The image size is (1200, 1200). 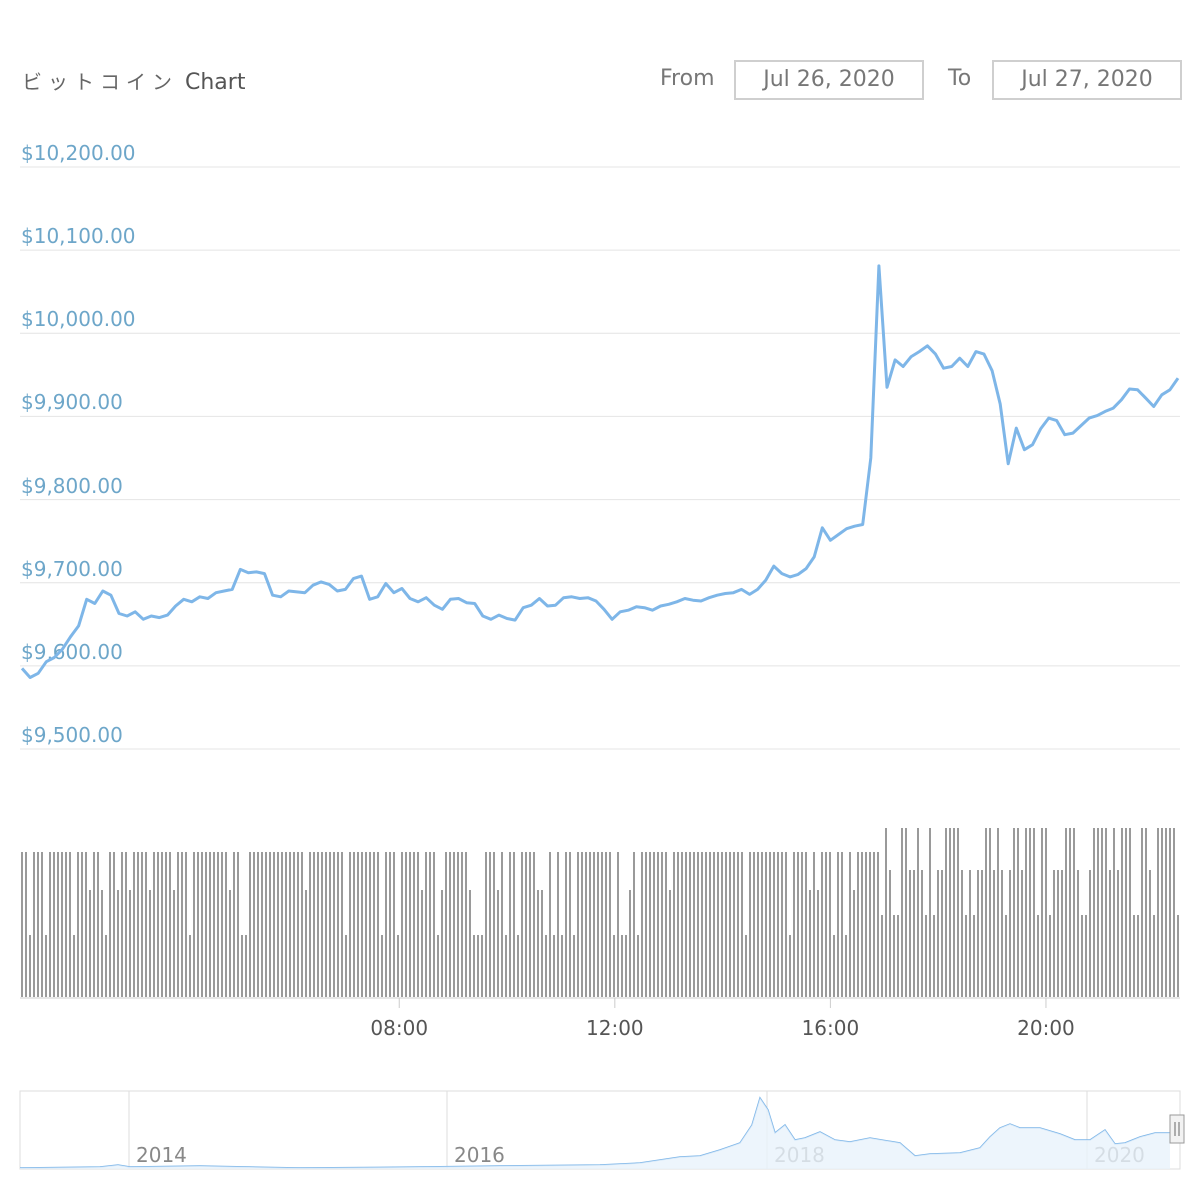 I want to click on navigator-tick-label: 2014, so click(x=161, y=1155).